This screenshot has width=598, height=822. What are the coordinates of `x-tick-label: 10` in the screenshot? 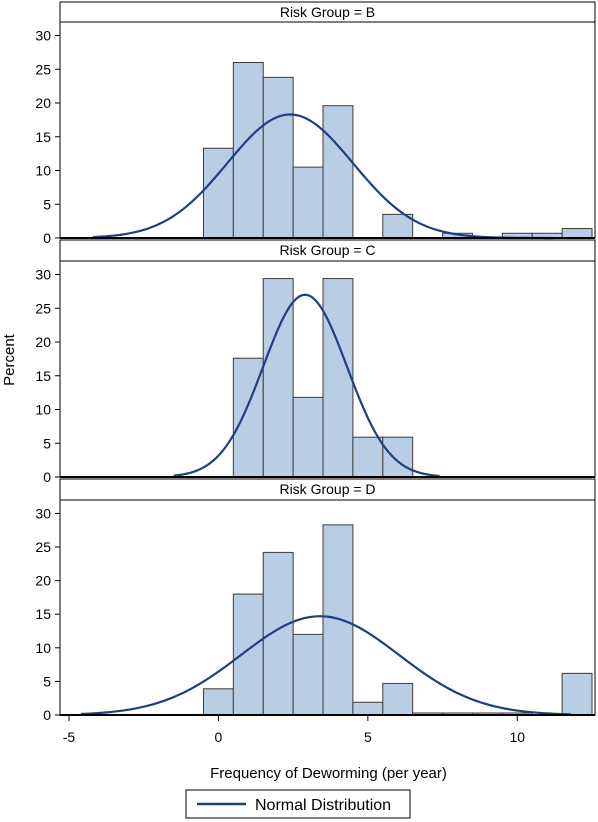 It's located at (518, 737).